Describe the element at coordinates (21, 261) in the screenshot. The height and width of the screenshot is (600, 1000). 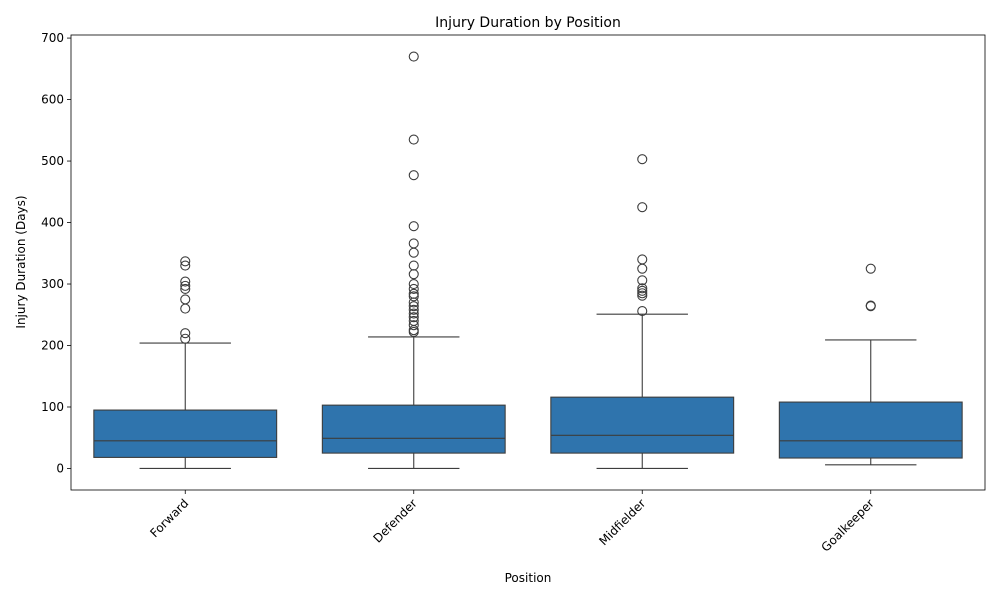
I see `y-axis-label: Injury Duration (Days)` at that location.